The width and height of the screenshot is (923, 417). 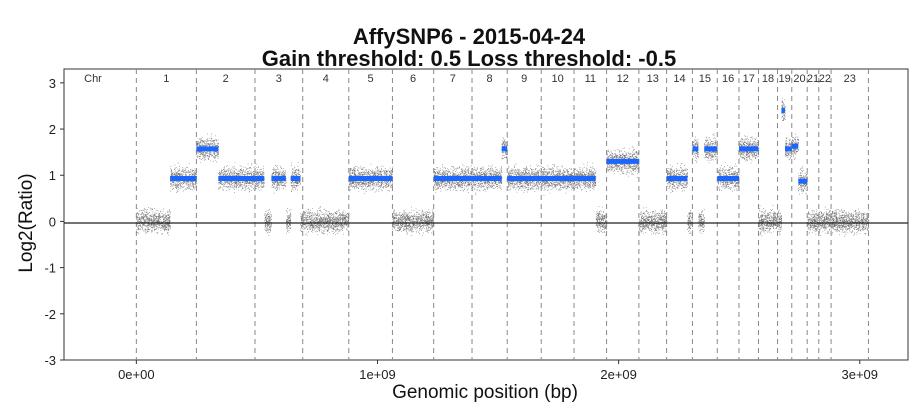 What do you see at coordinates (749, 79) in the screenshot?
I see `chr-label-17: 17` at bounding box center [749, 79].